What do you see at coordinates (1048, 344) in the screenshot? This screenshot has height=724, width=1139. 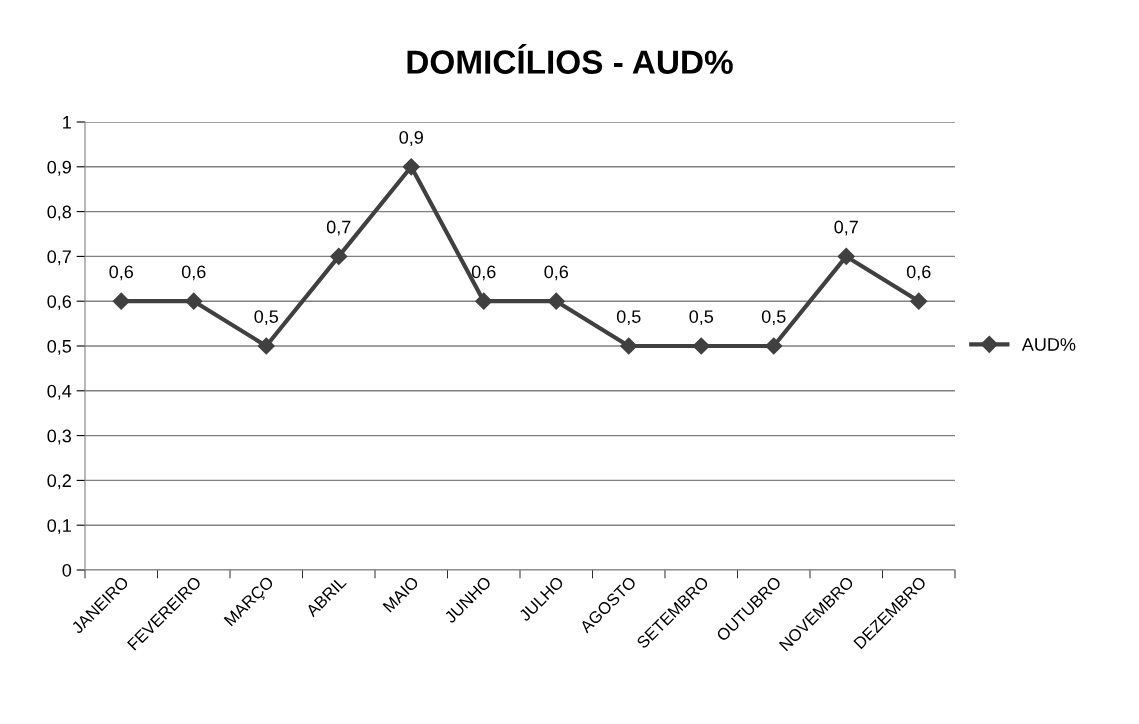 I see `legend-label: AUD%` at bounding box center [1048, 344].